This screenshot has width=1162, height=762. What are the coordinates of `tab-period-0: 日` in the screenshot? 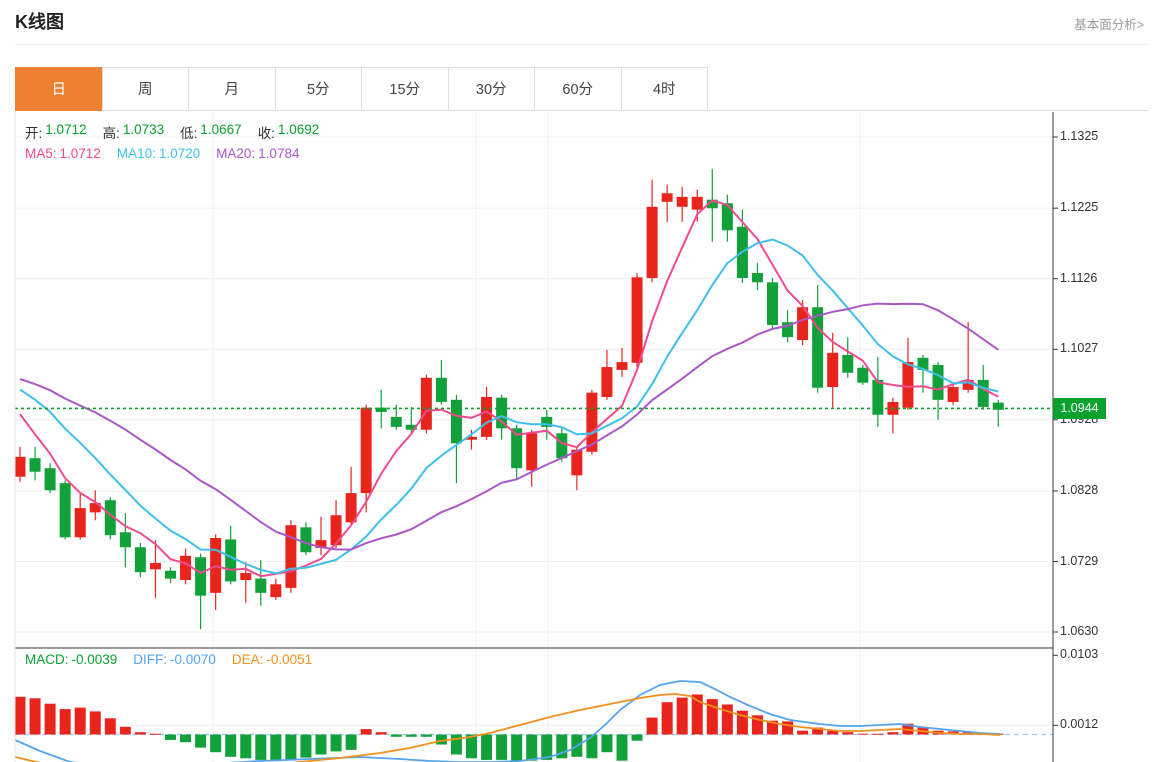 It's located at (59, 89).